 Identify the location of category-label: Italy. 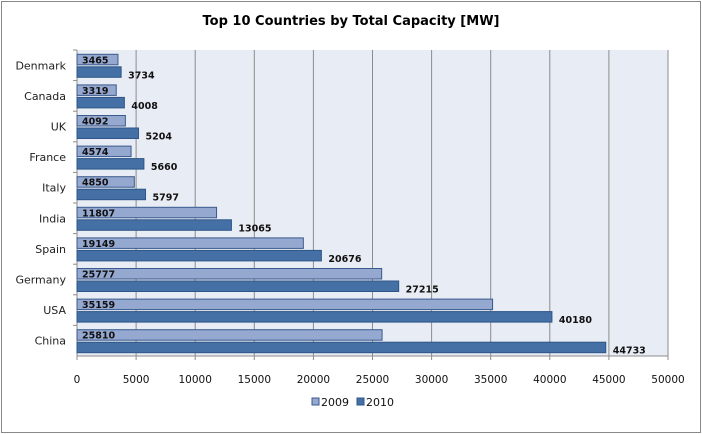
(54, 188).